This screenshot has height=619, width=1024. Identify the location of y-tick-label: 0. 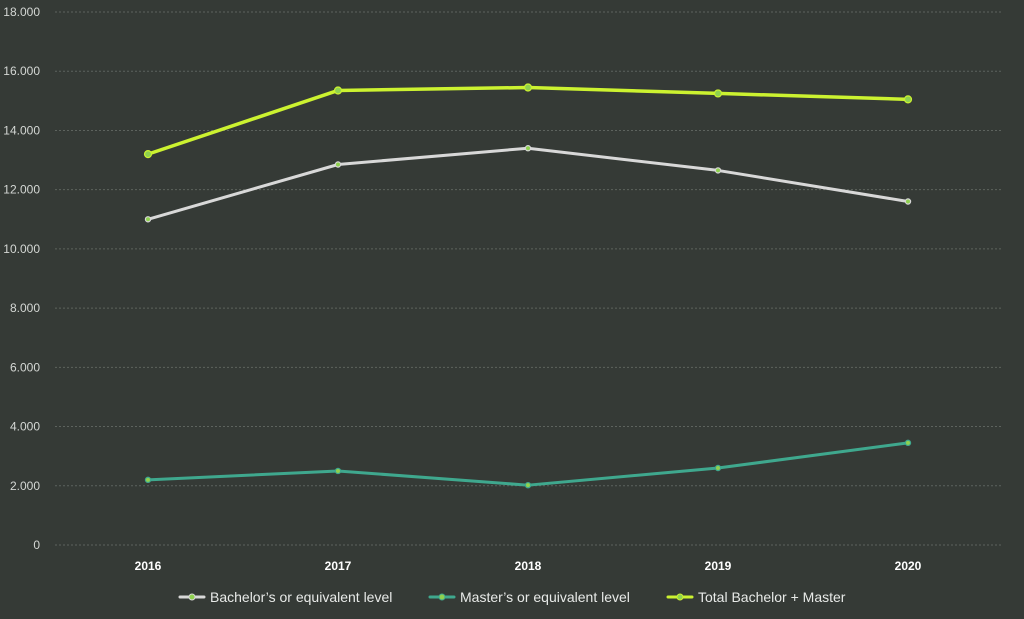
(36, 545).